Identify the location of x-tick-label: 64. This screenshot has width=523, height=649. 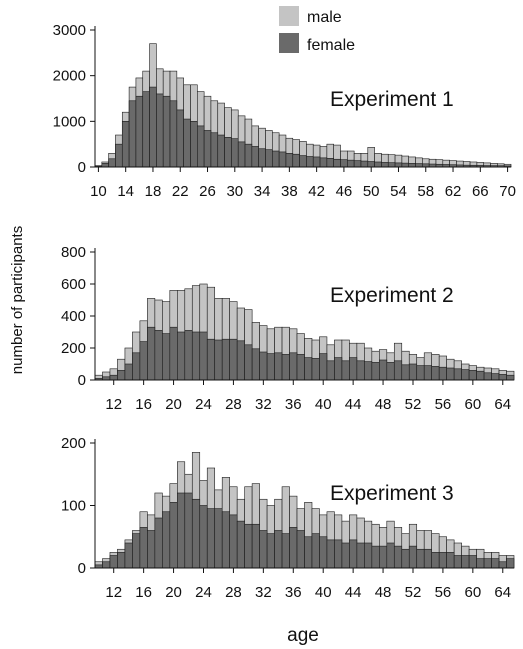
(502, 592).